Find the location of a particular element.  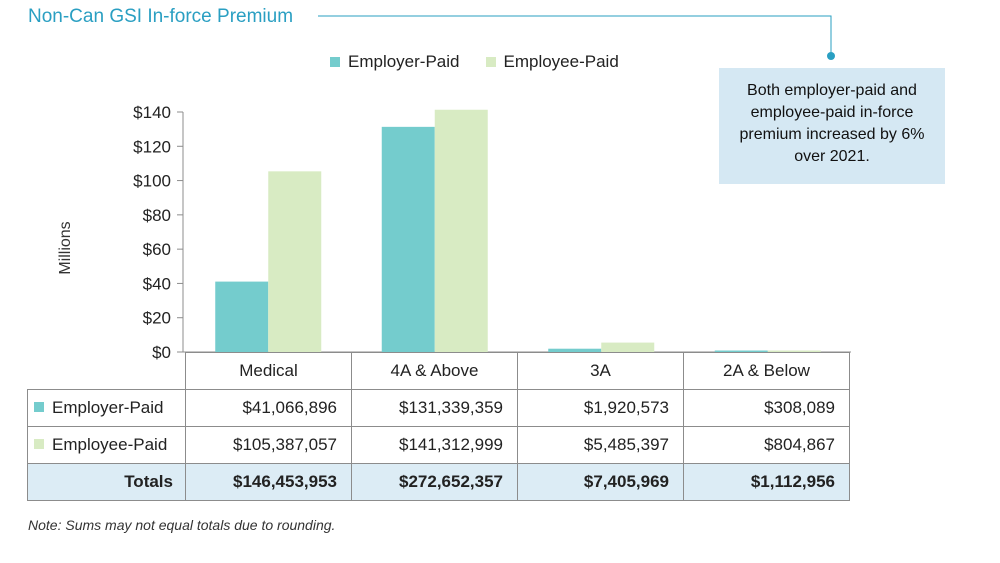

table-cell-total: $1,112,956 is located at coordinates (766, 482).